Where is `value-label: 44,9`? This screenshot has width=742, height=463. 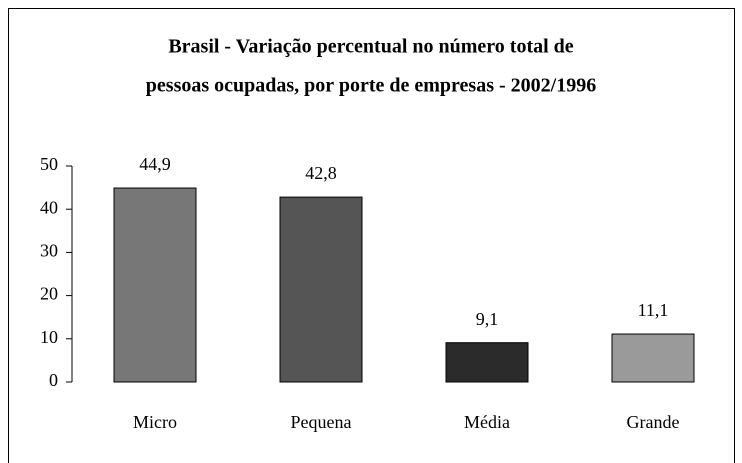 value-label: 44,9 is located at coordinates (155, 164).